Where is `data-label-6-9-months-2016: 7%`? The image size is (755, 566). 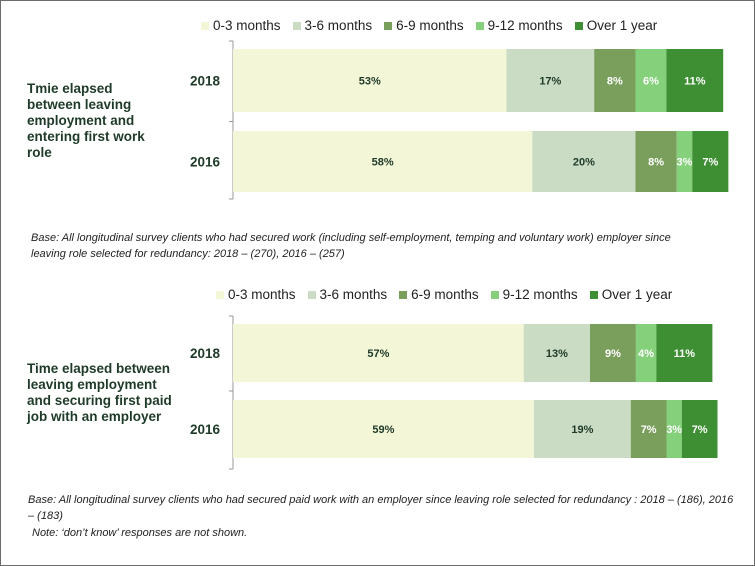 data-label-6-9-months-2016: 7% is located at coordinates (649, 430).